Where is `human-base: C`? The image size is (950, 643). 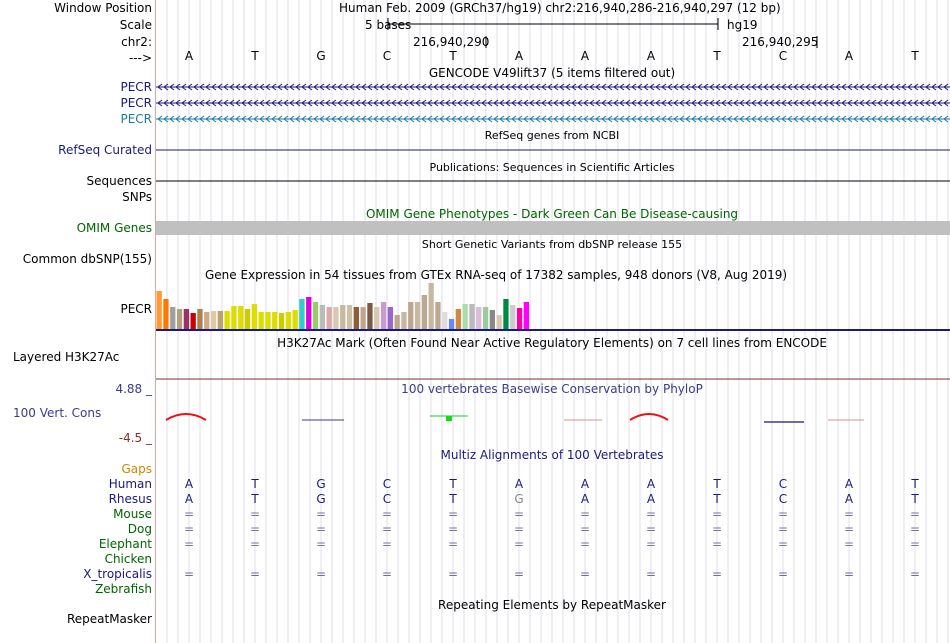 human-base: C is located at coordinates (387, 484).